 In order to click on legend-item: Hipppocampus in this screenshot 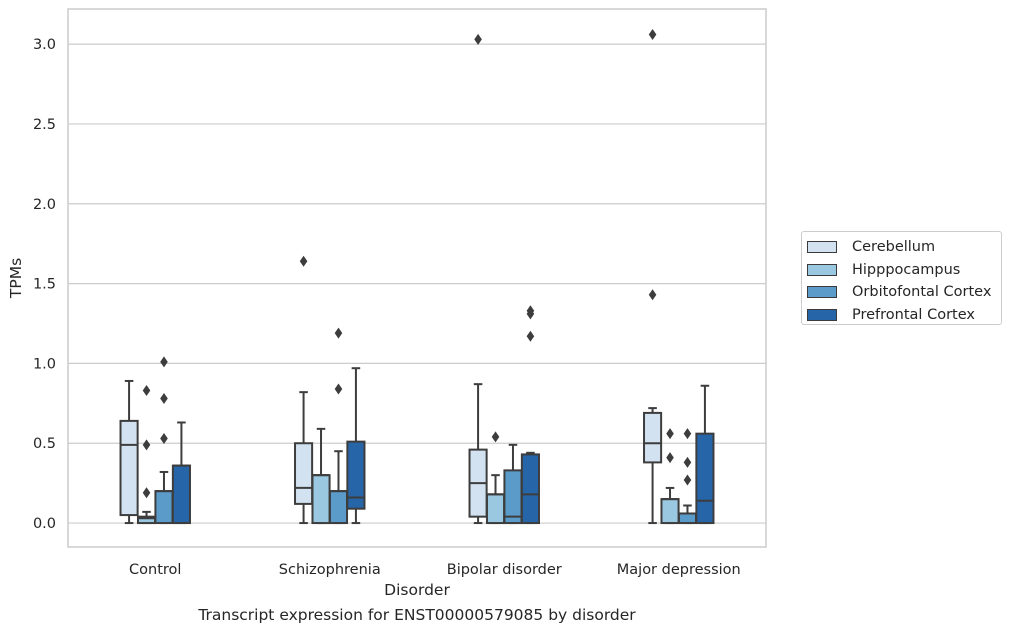, I will do `click(904, 270)`.